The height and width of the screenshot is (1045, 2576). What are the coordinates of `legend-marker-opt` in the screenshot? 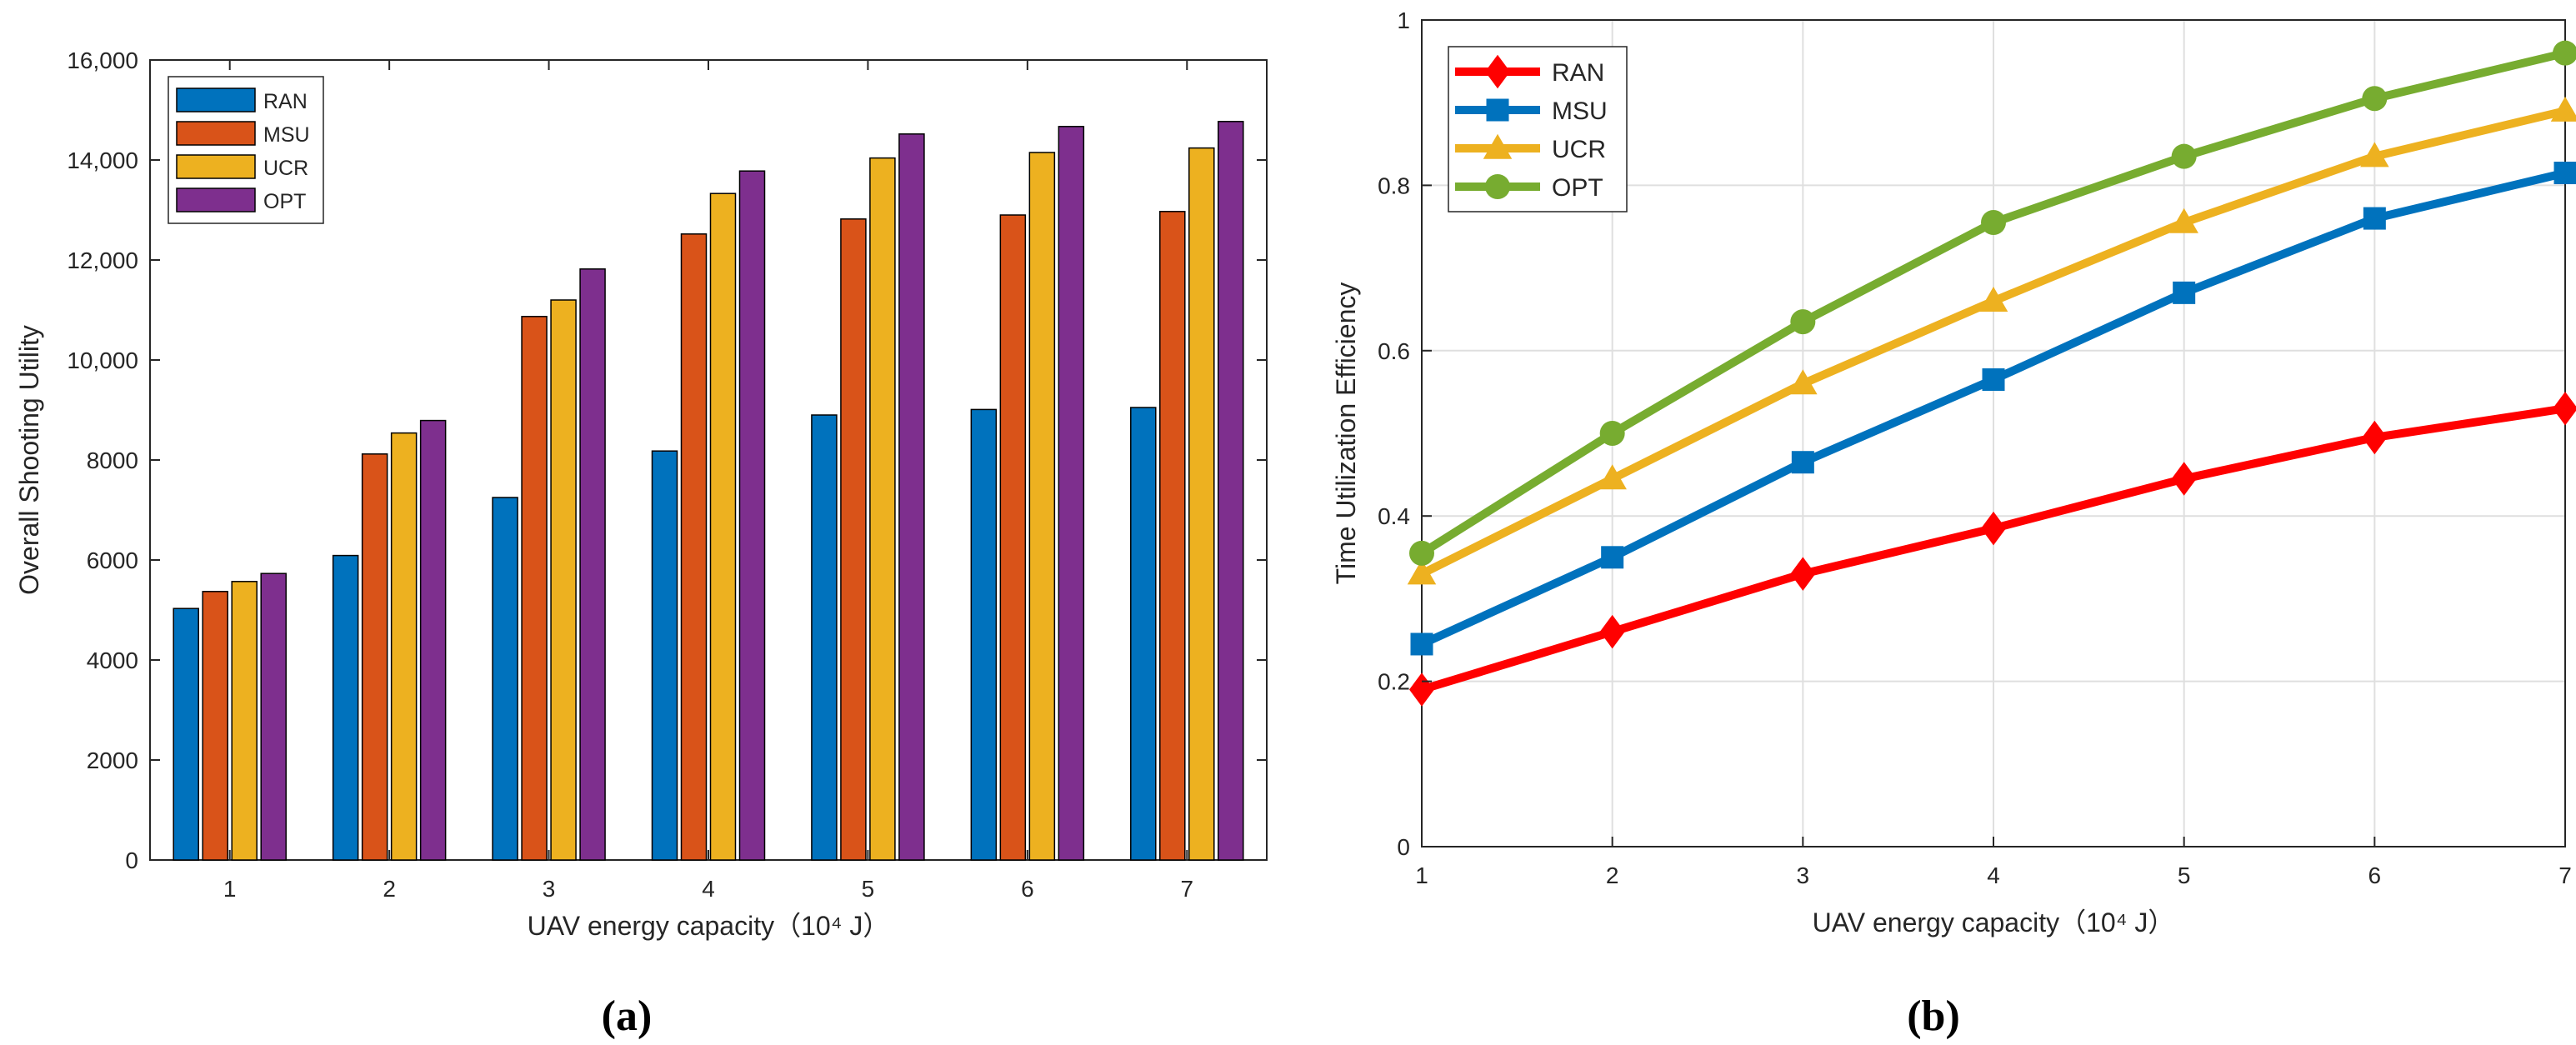 It's located at (1498, 186).